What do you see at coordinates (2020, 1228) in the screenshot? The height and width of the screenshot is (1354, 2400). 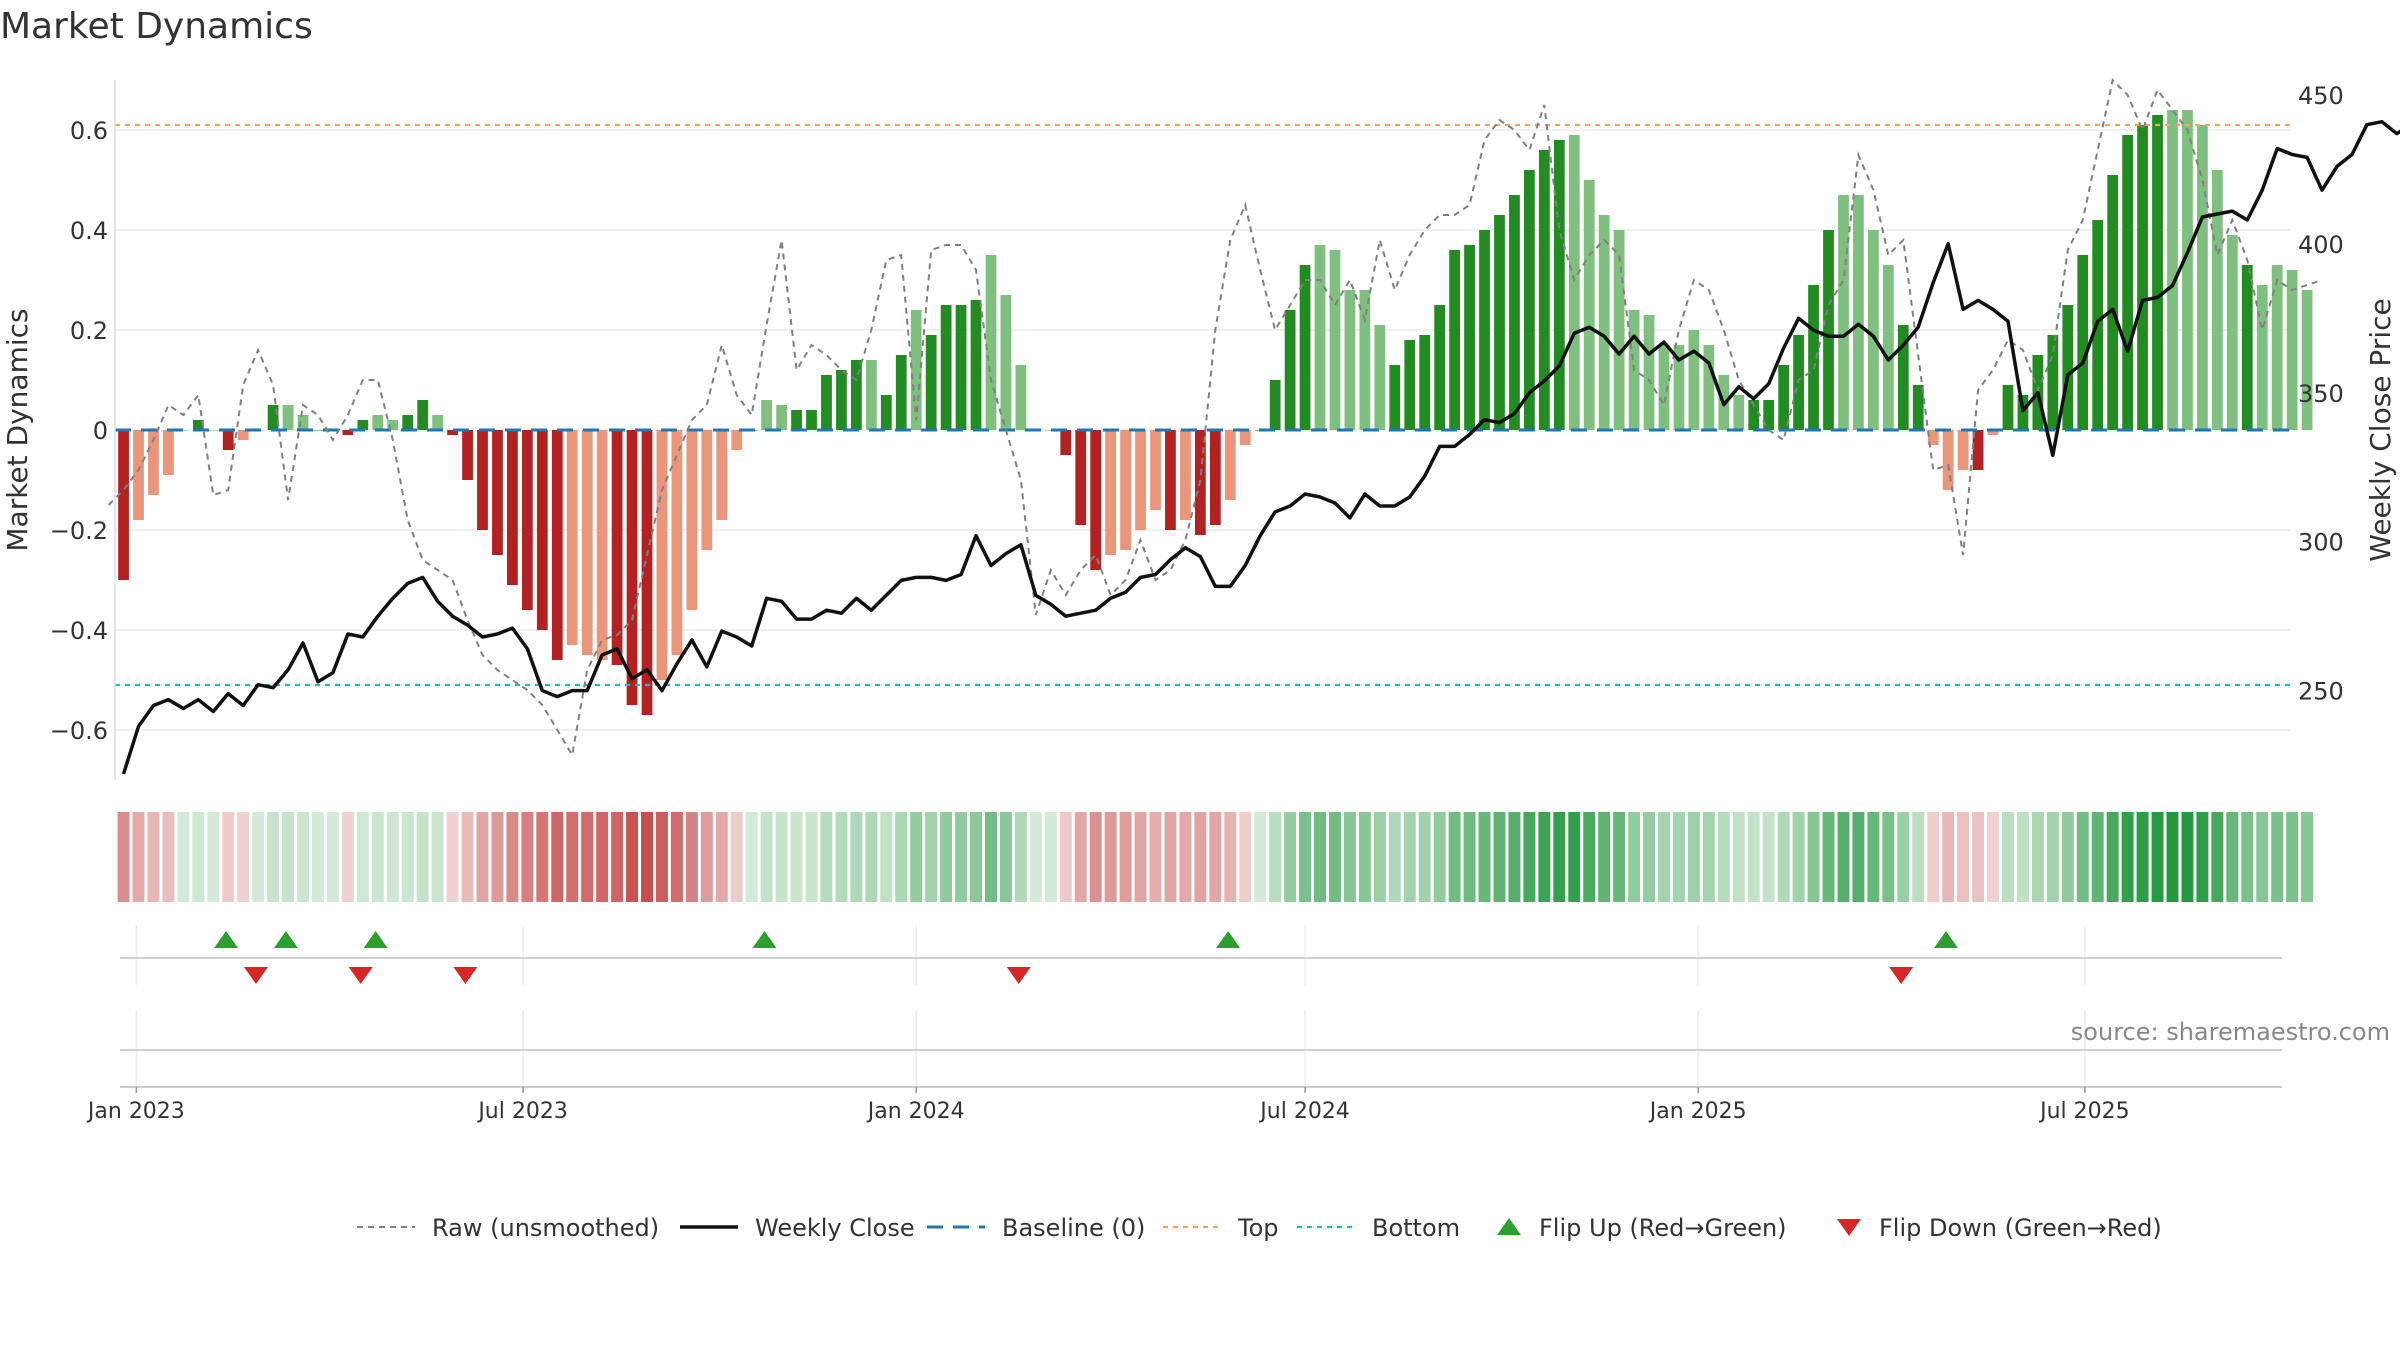 I see `legend-label: Flip Down (Green→Red)` at bounding box center [2020, 1228].